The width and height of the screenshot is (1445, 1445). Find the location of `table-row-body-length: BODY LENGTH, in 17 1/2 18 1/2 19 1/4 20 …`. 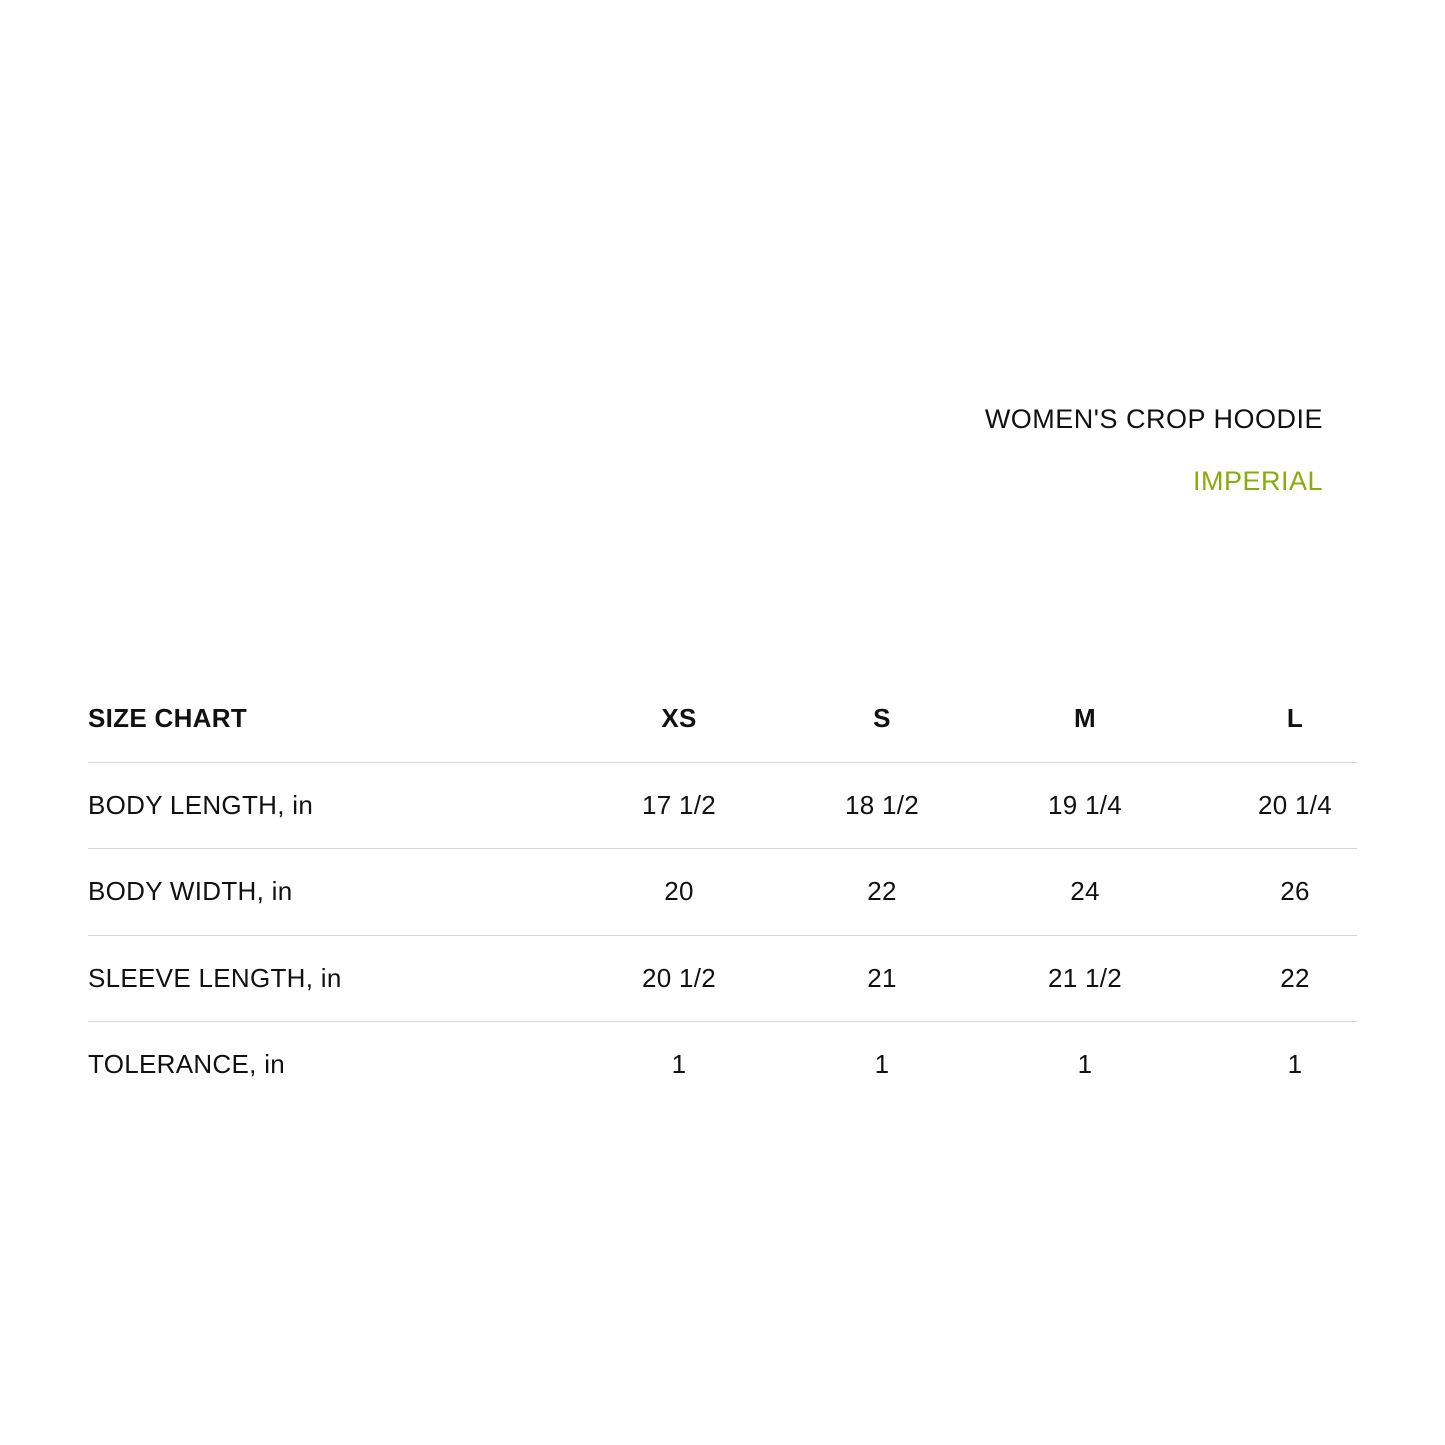

table-row-body-length: BODY LENGTH, in 17 1/2 18 1/2 19 1/4 20 … is located at coordinates (722, 806).